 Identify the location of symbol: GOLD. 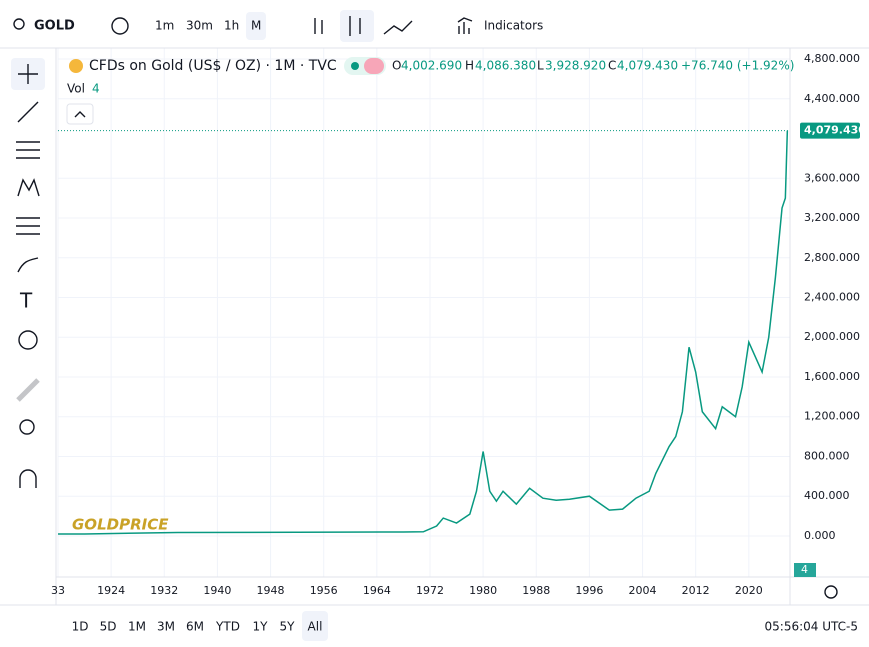
(54, 26).